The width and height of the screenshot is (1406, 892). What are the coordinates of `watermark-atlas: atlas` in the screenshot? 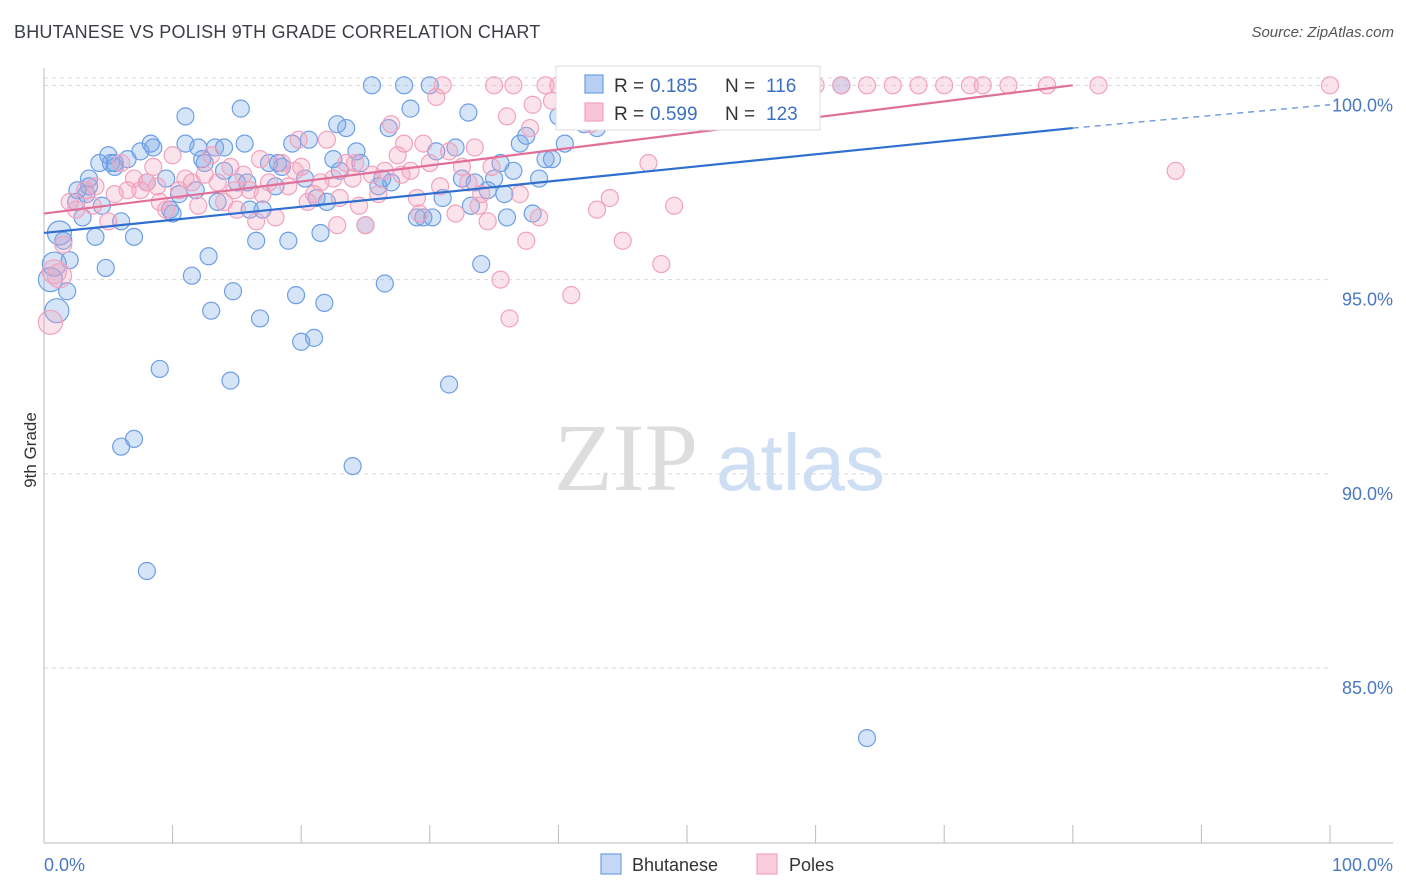 It's located at (800, 462).